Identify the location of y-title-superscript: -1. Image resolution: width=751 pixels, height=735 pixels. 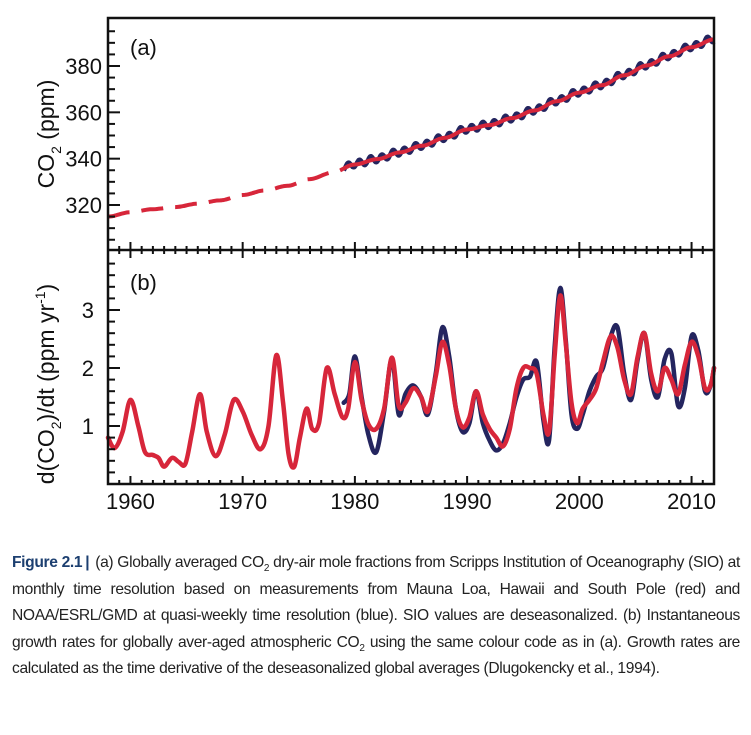
(40, 297).